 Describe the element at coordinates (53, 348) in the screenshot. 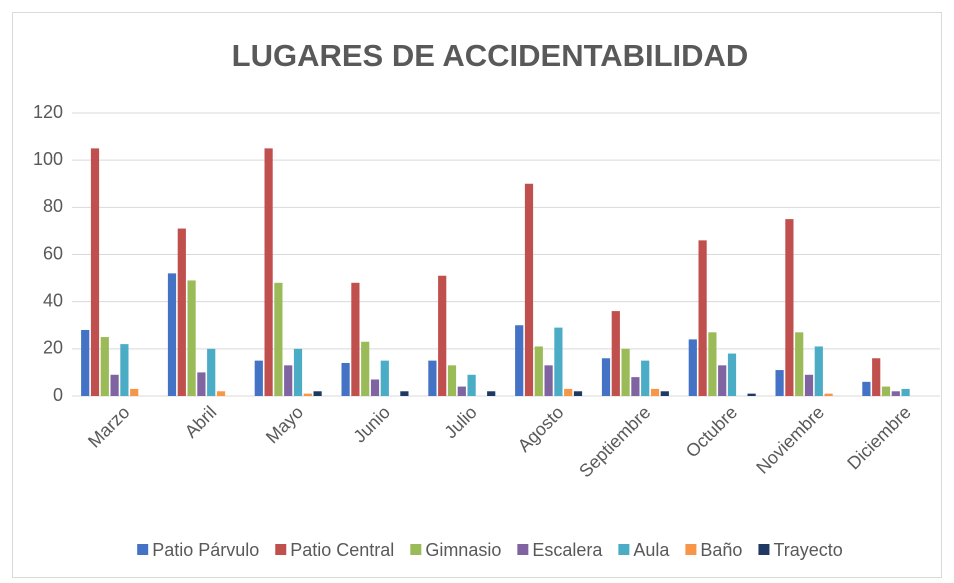

I see `y-tick-label: 20` at that location.